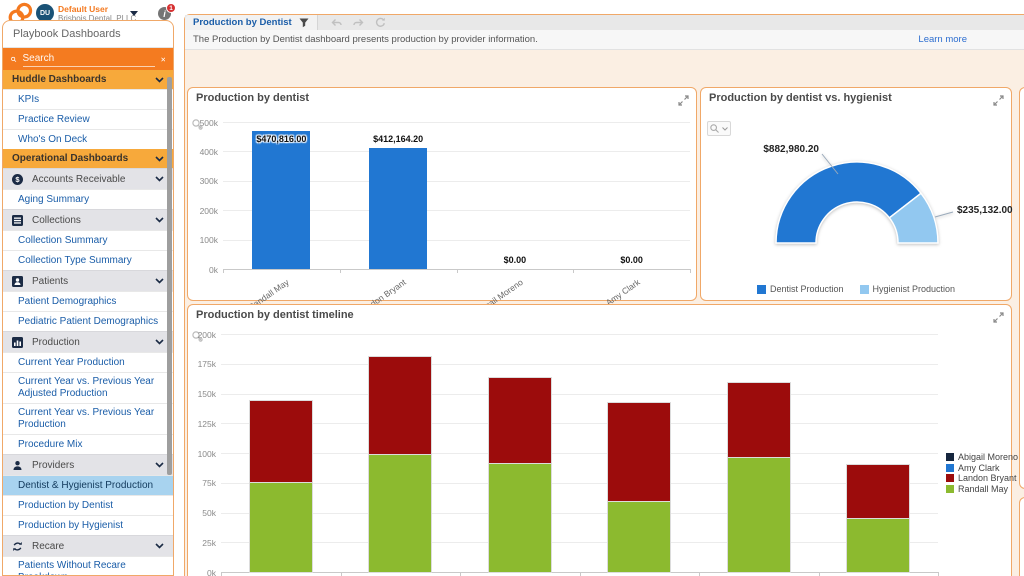  I want to click on cut-off-panel, so click(1021, 536).